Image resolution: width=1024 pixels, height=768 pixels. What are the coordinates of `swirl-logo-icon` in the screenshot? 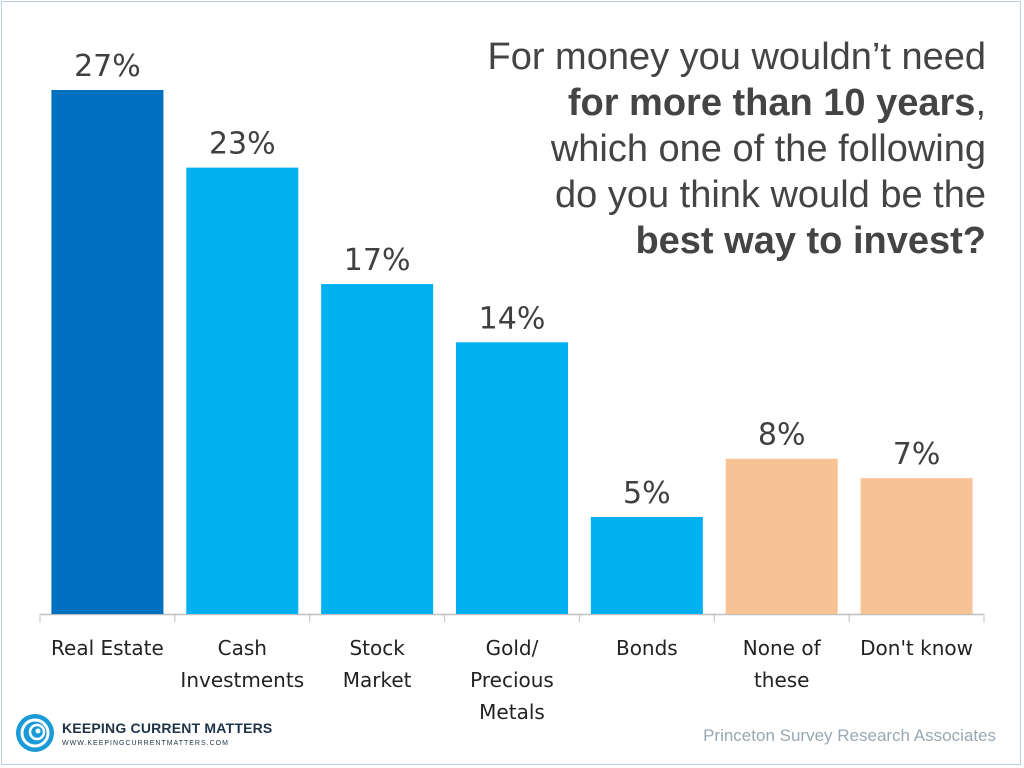 It's located at (35, 733).